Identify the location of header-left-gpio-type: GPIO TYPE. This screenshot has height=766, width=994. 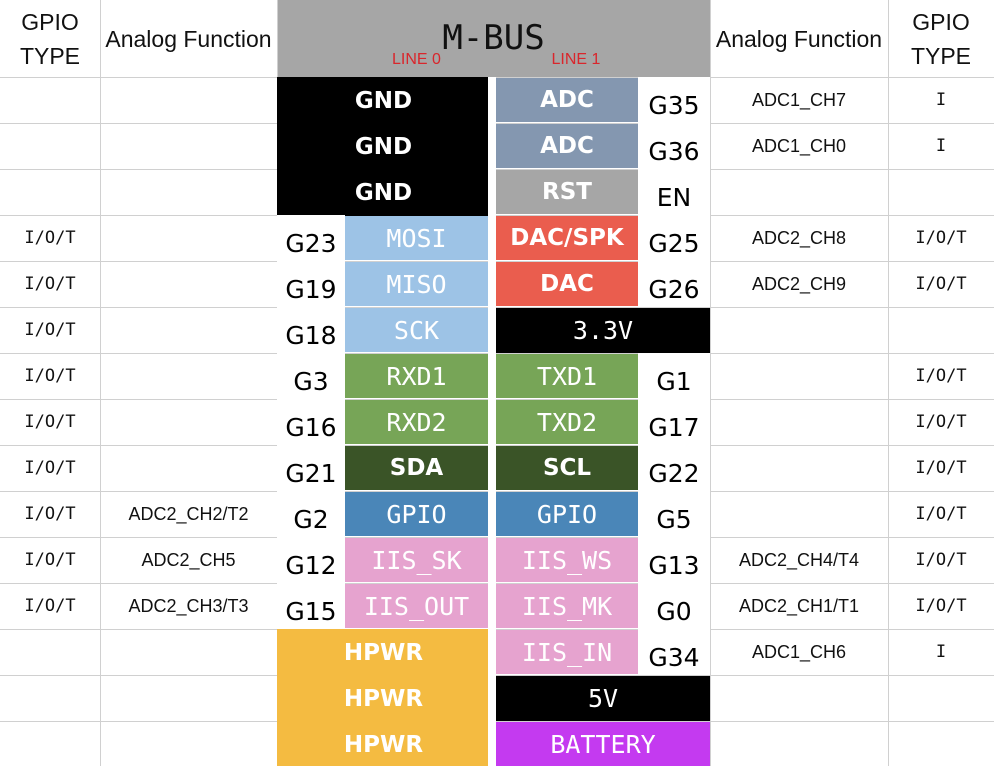
(50, 38).